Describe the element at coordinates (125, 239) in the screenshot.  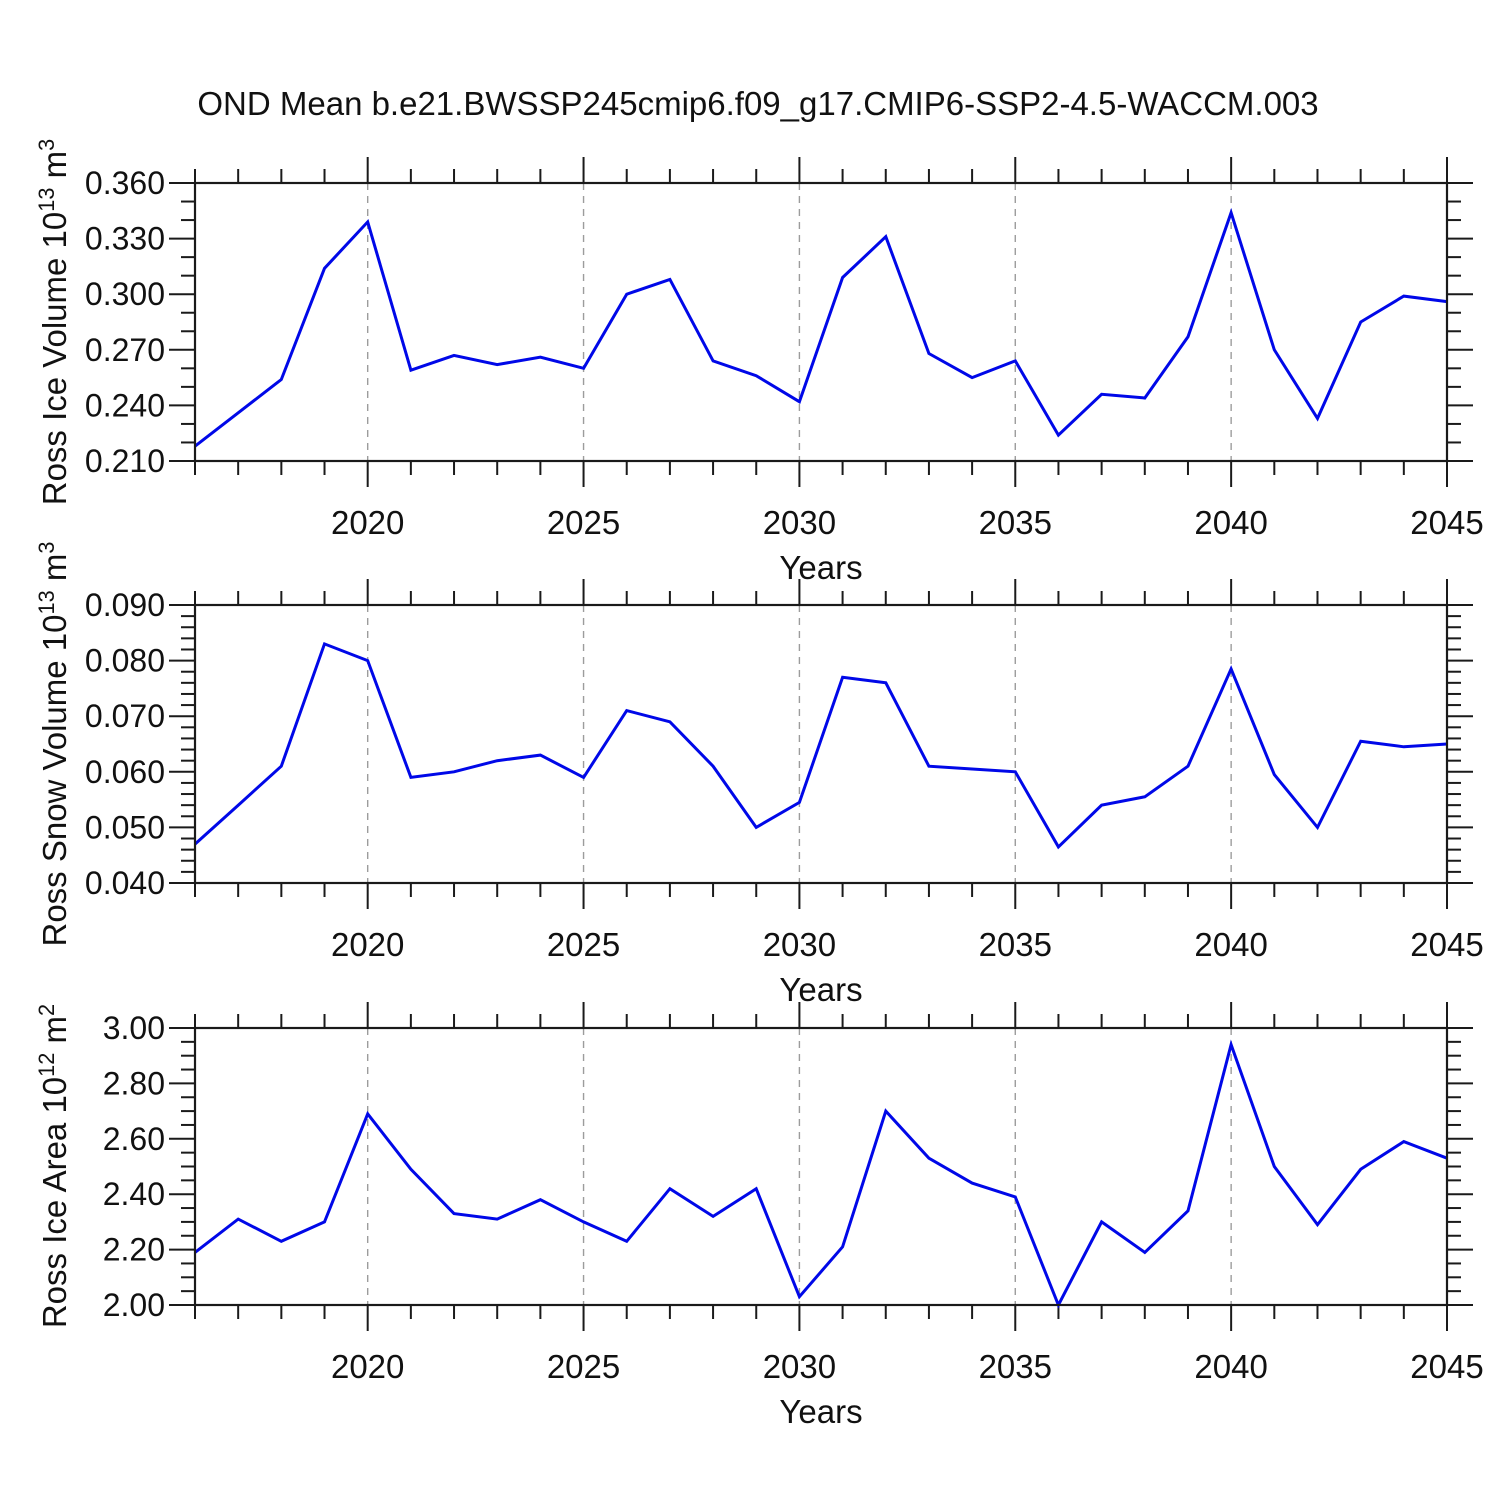
I see `y-tick-label: 0.330` at that location.